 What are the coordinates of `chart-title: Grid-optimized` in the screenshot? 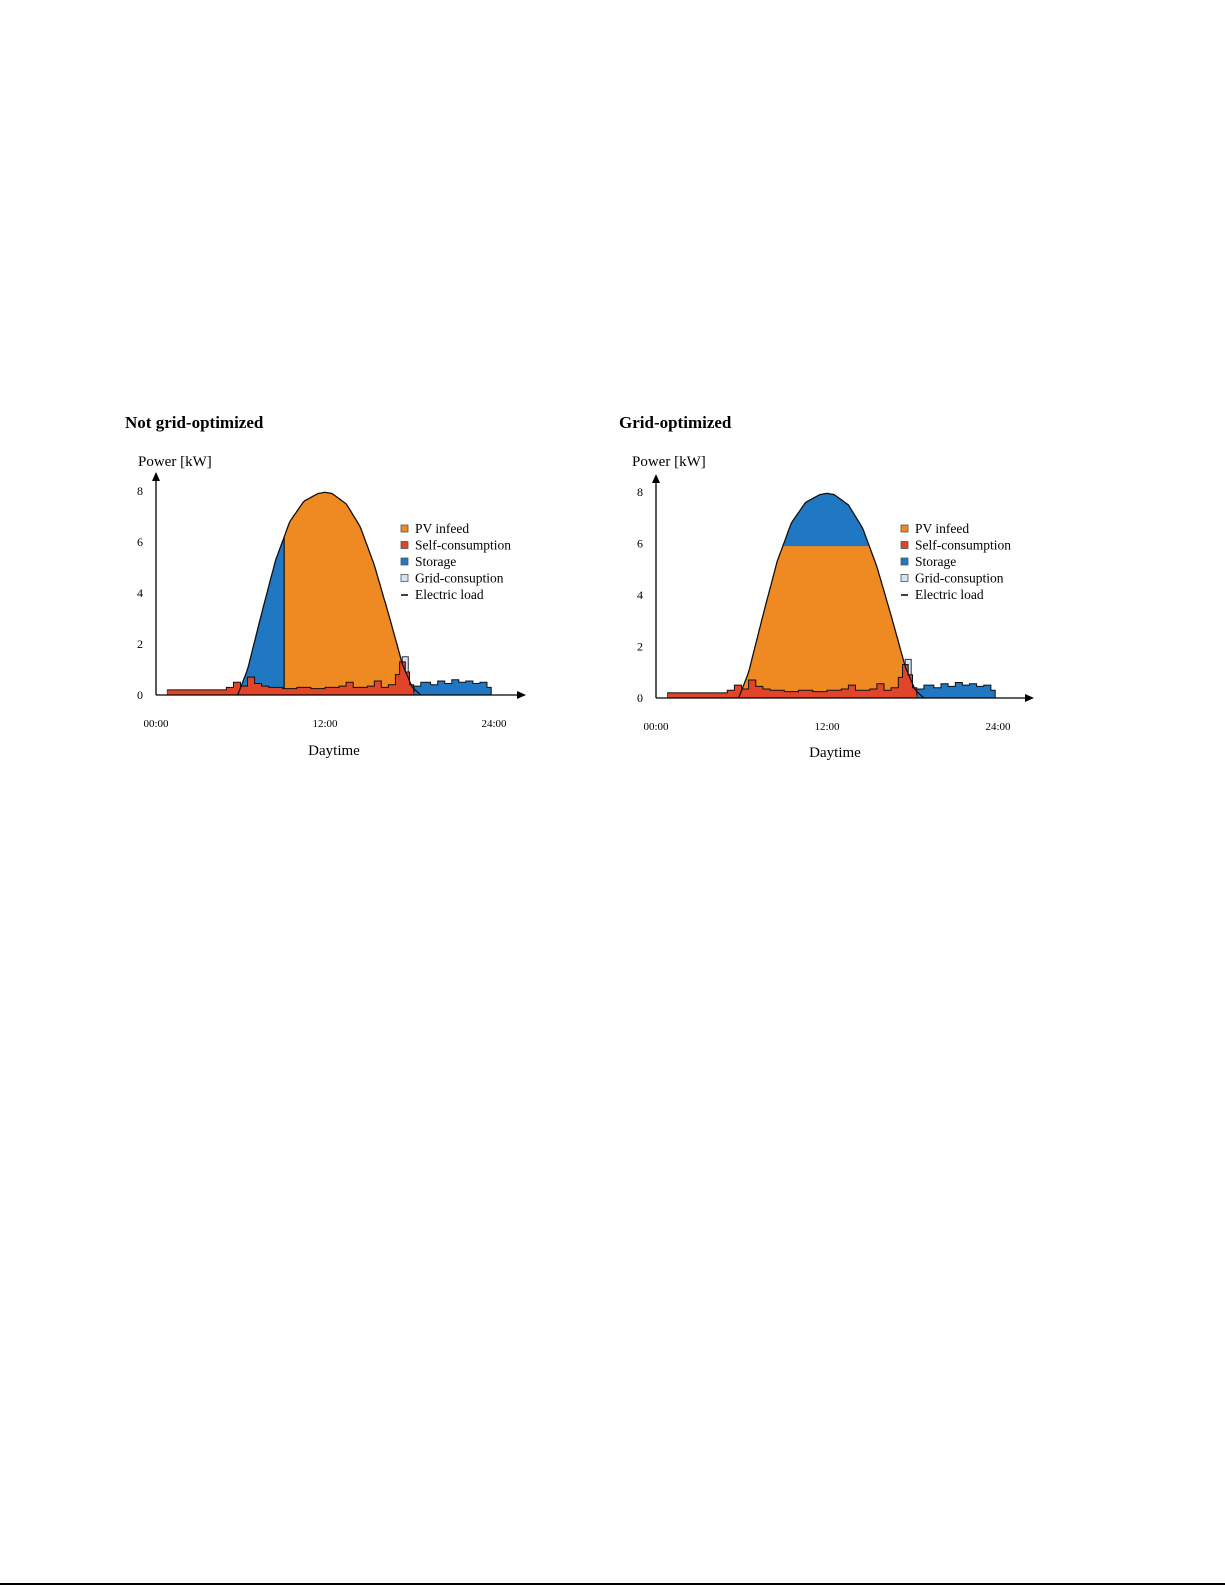 It's located at (675, 422).